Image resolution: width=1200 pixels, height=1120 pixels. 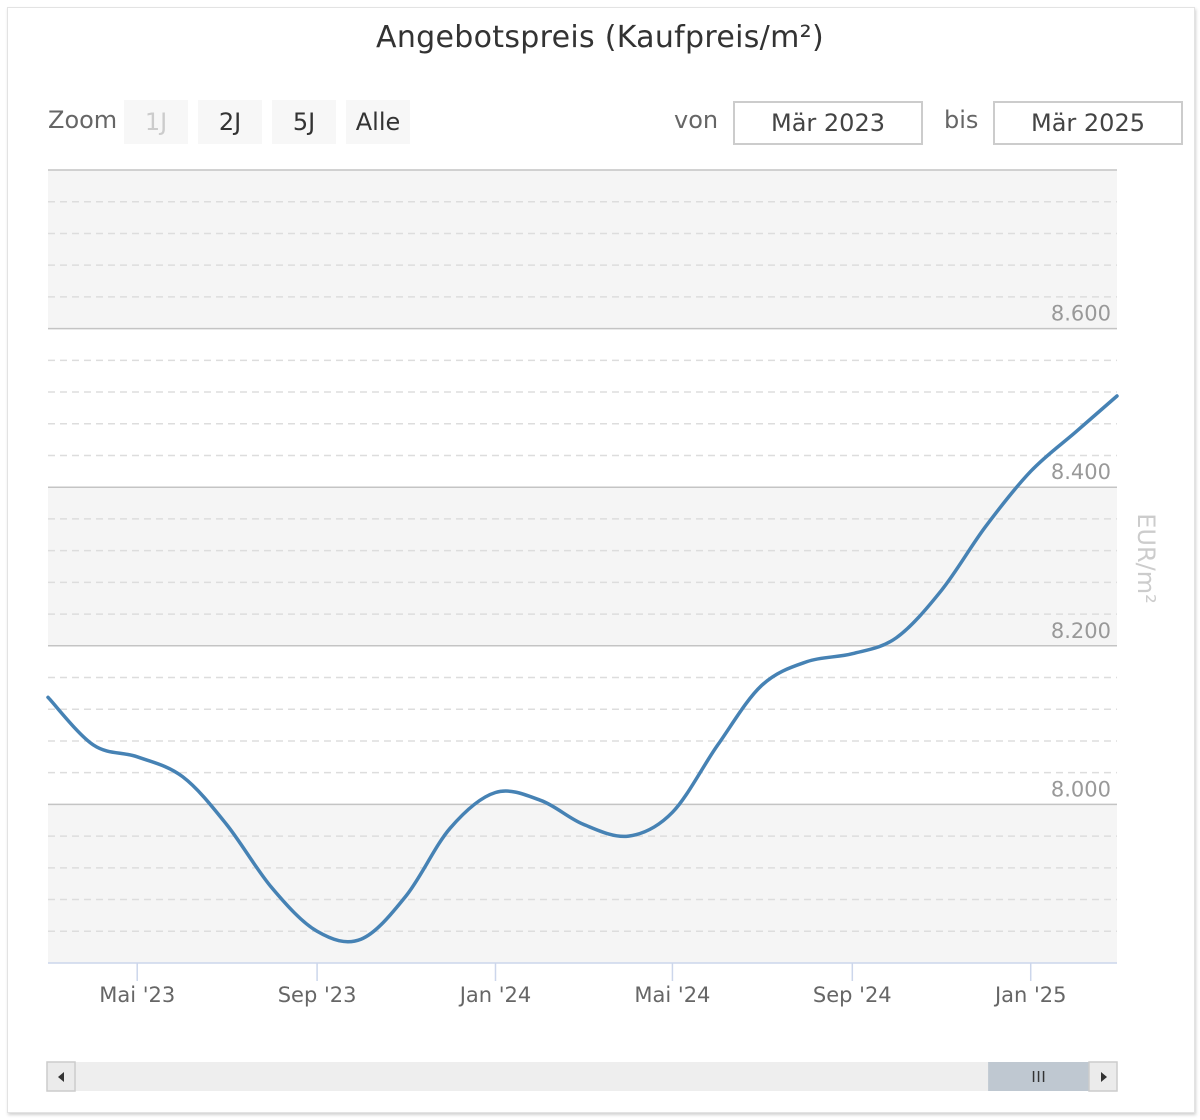 What do you see at coordinates (495, 995) in the screenshot?
I see `x-tick-label: Jan '24` at bounding box center [495, 995].